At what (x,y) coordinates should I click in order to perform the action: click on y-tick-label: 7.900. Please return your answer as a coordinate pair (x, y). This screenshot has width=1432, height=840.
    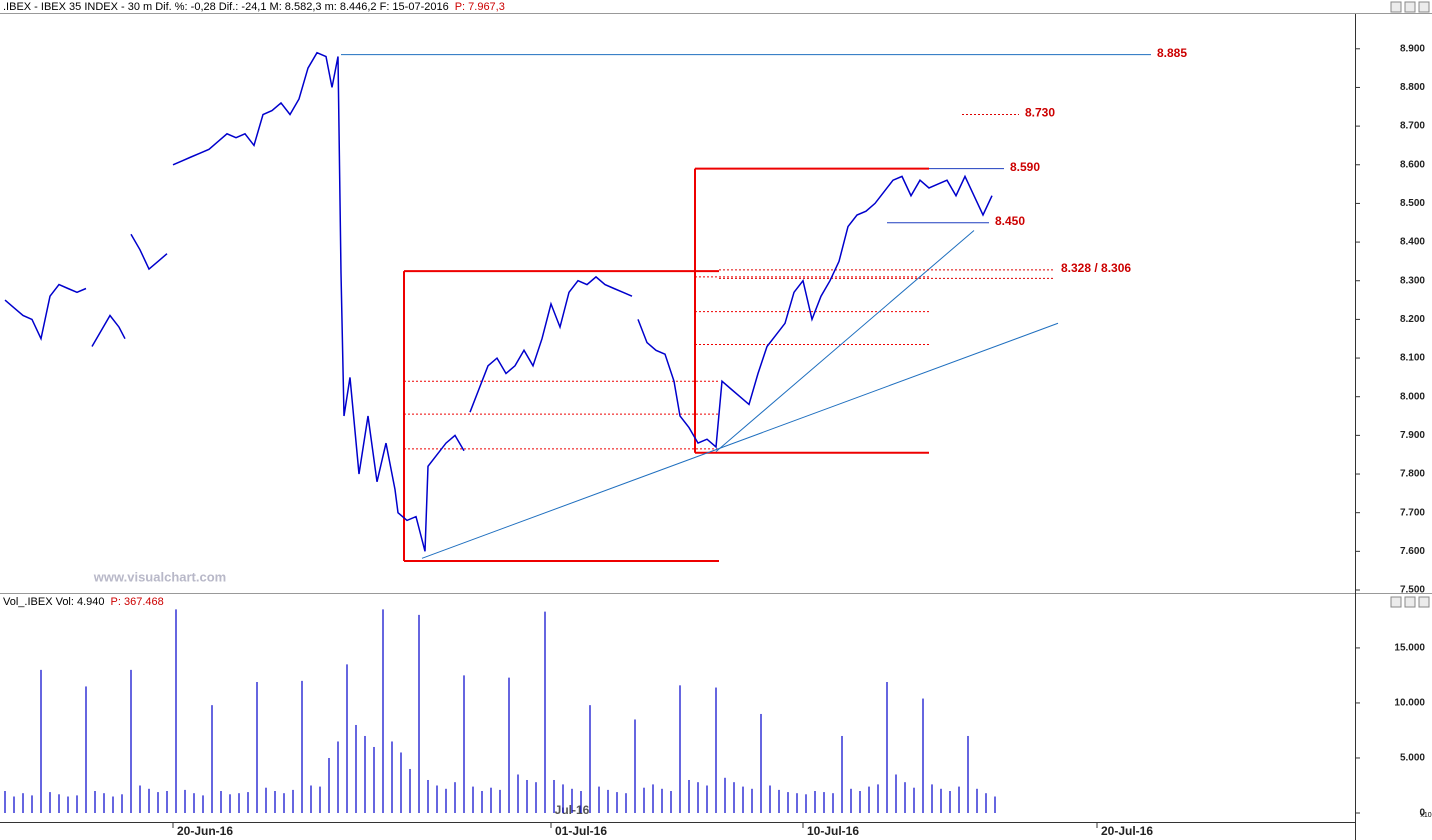
    Looking at the image, I should click on (1412, 435).